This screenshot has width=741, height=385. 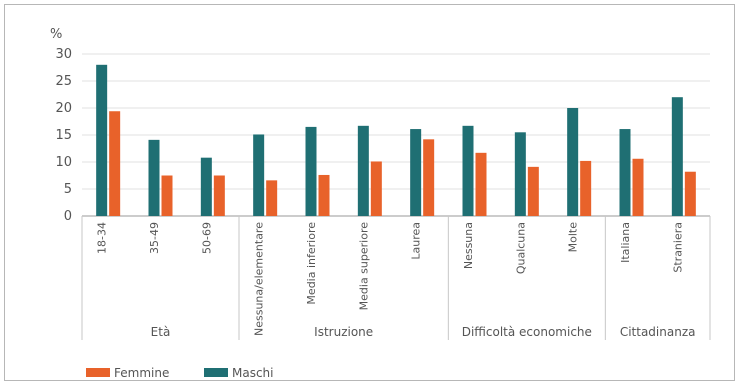 I want to click on x-tick-label: 18-34, so click(x=102, y=238).